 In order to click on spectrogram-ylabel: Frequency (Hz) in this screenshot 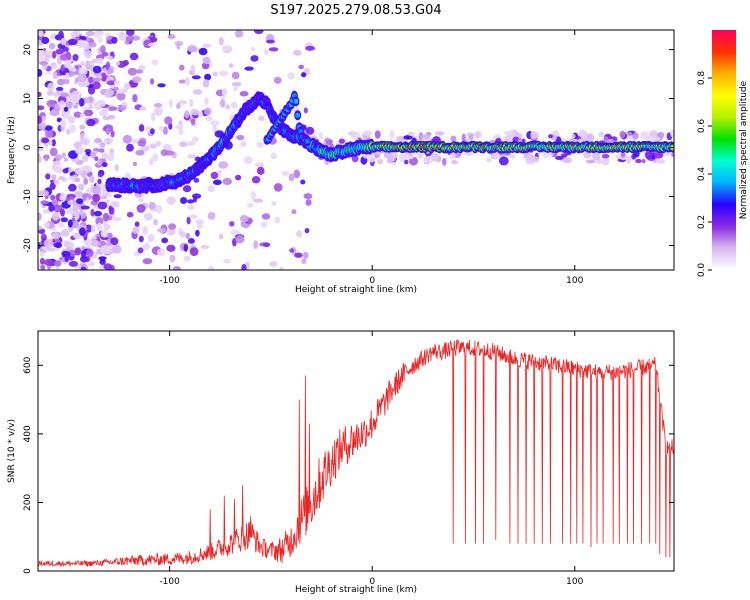, I will do `click(12, 150)`.